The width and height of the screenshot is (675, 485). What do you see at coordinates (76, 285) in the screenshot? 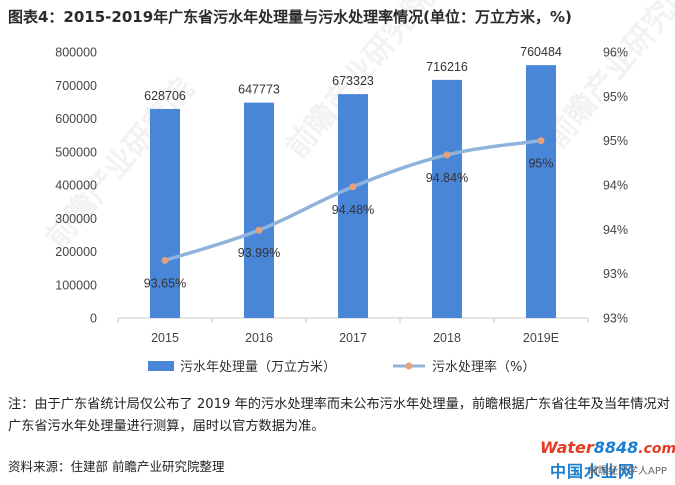
I see `y-left-tick-label: 100000` at bounding box center [76, 285].